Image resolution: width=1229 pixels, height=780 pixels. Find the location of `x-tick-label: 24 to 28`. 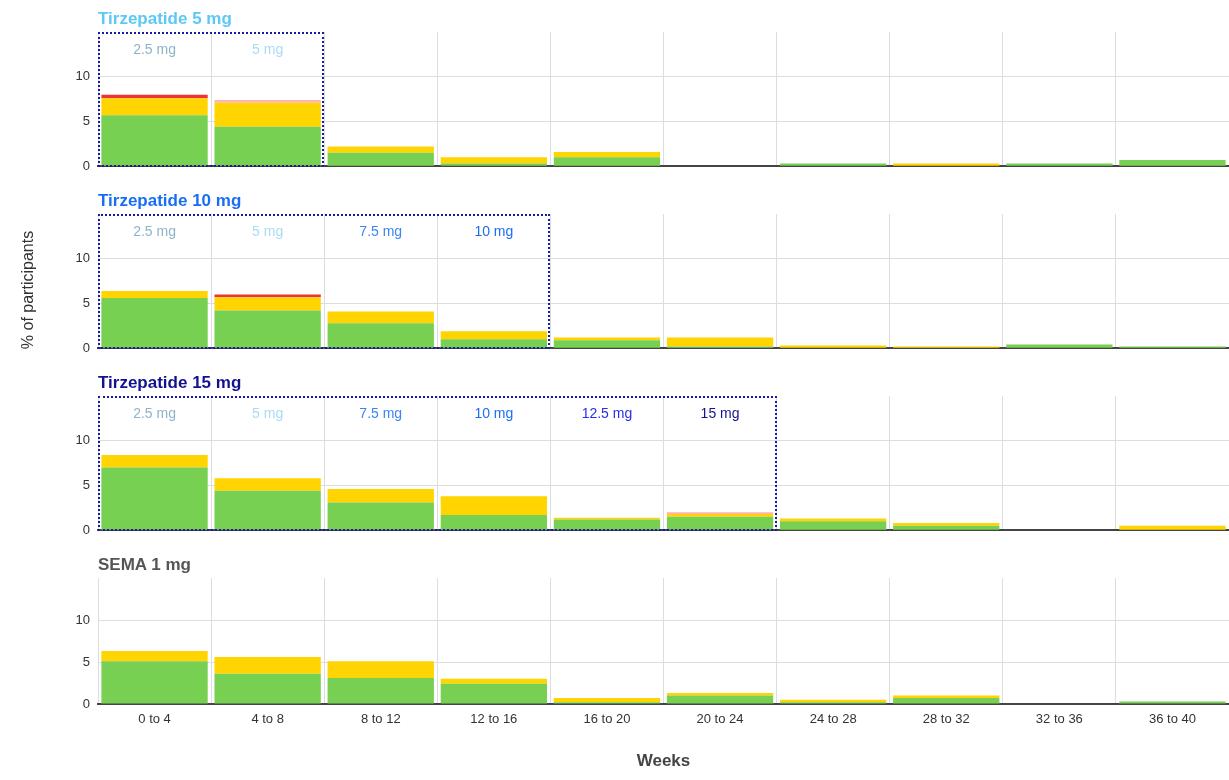

x-tick-label: 24 to 28 is located at coordinates (833, 719).